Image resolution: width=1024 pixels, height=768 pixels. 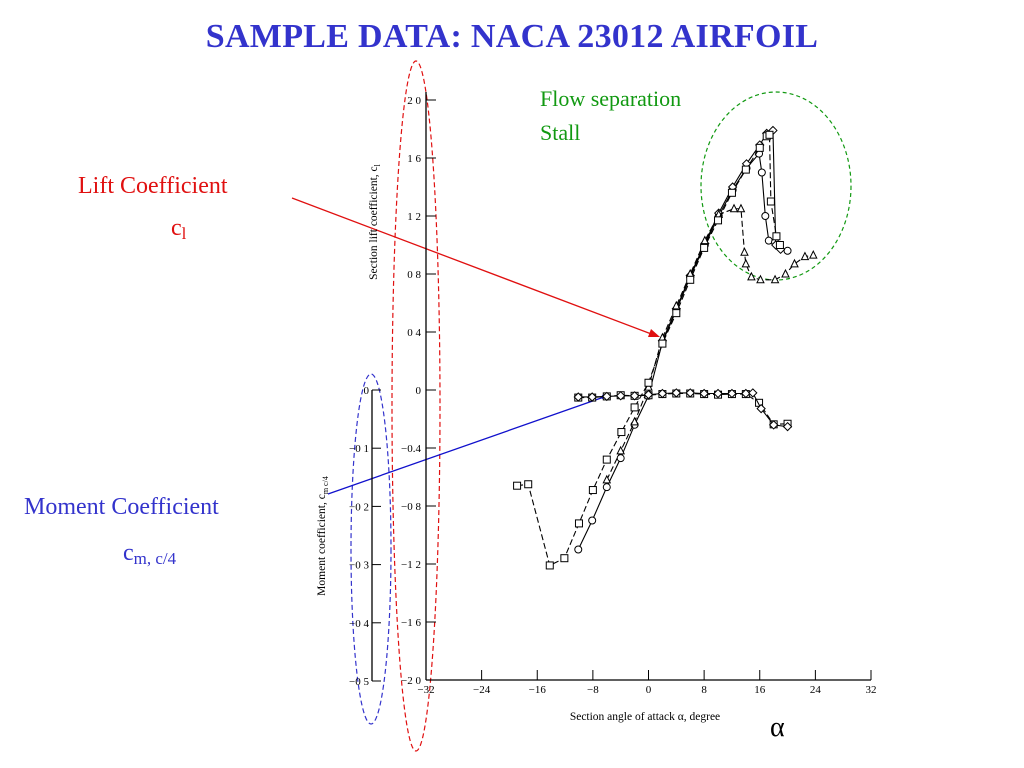 I want to click on lift-tick-label: 0, so click(x=419, y=391).